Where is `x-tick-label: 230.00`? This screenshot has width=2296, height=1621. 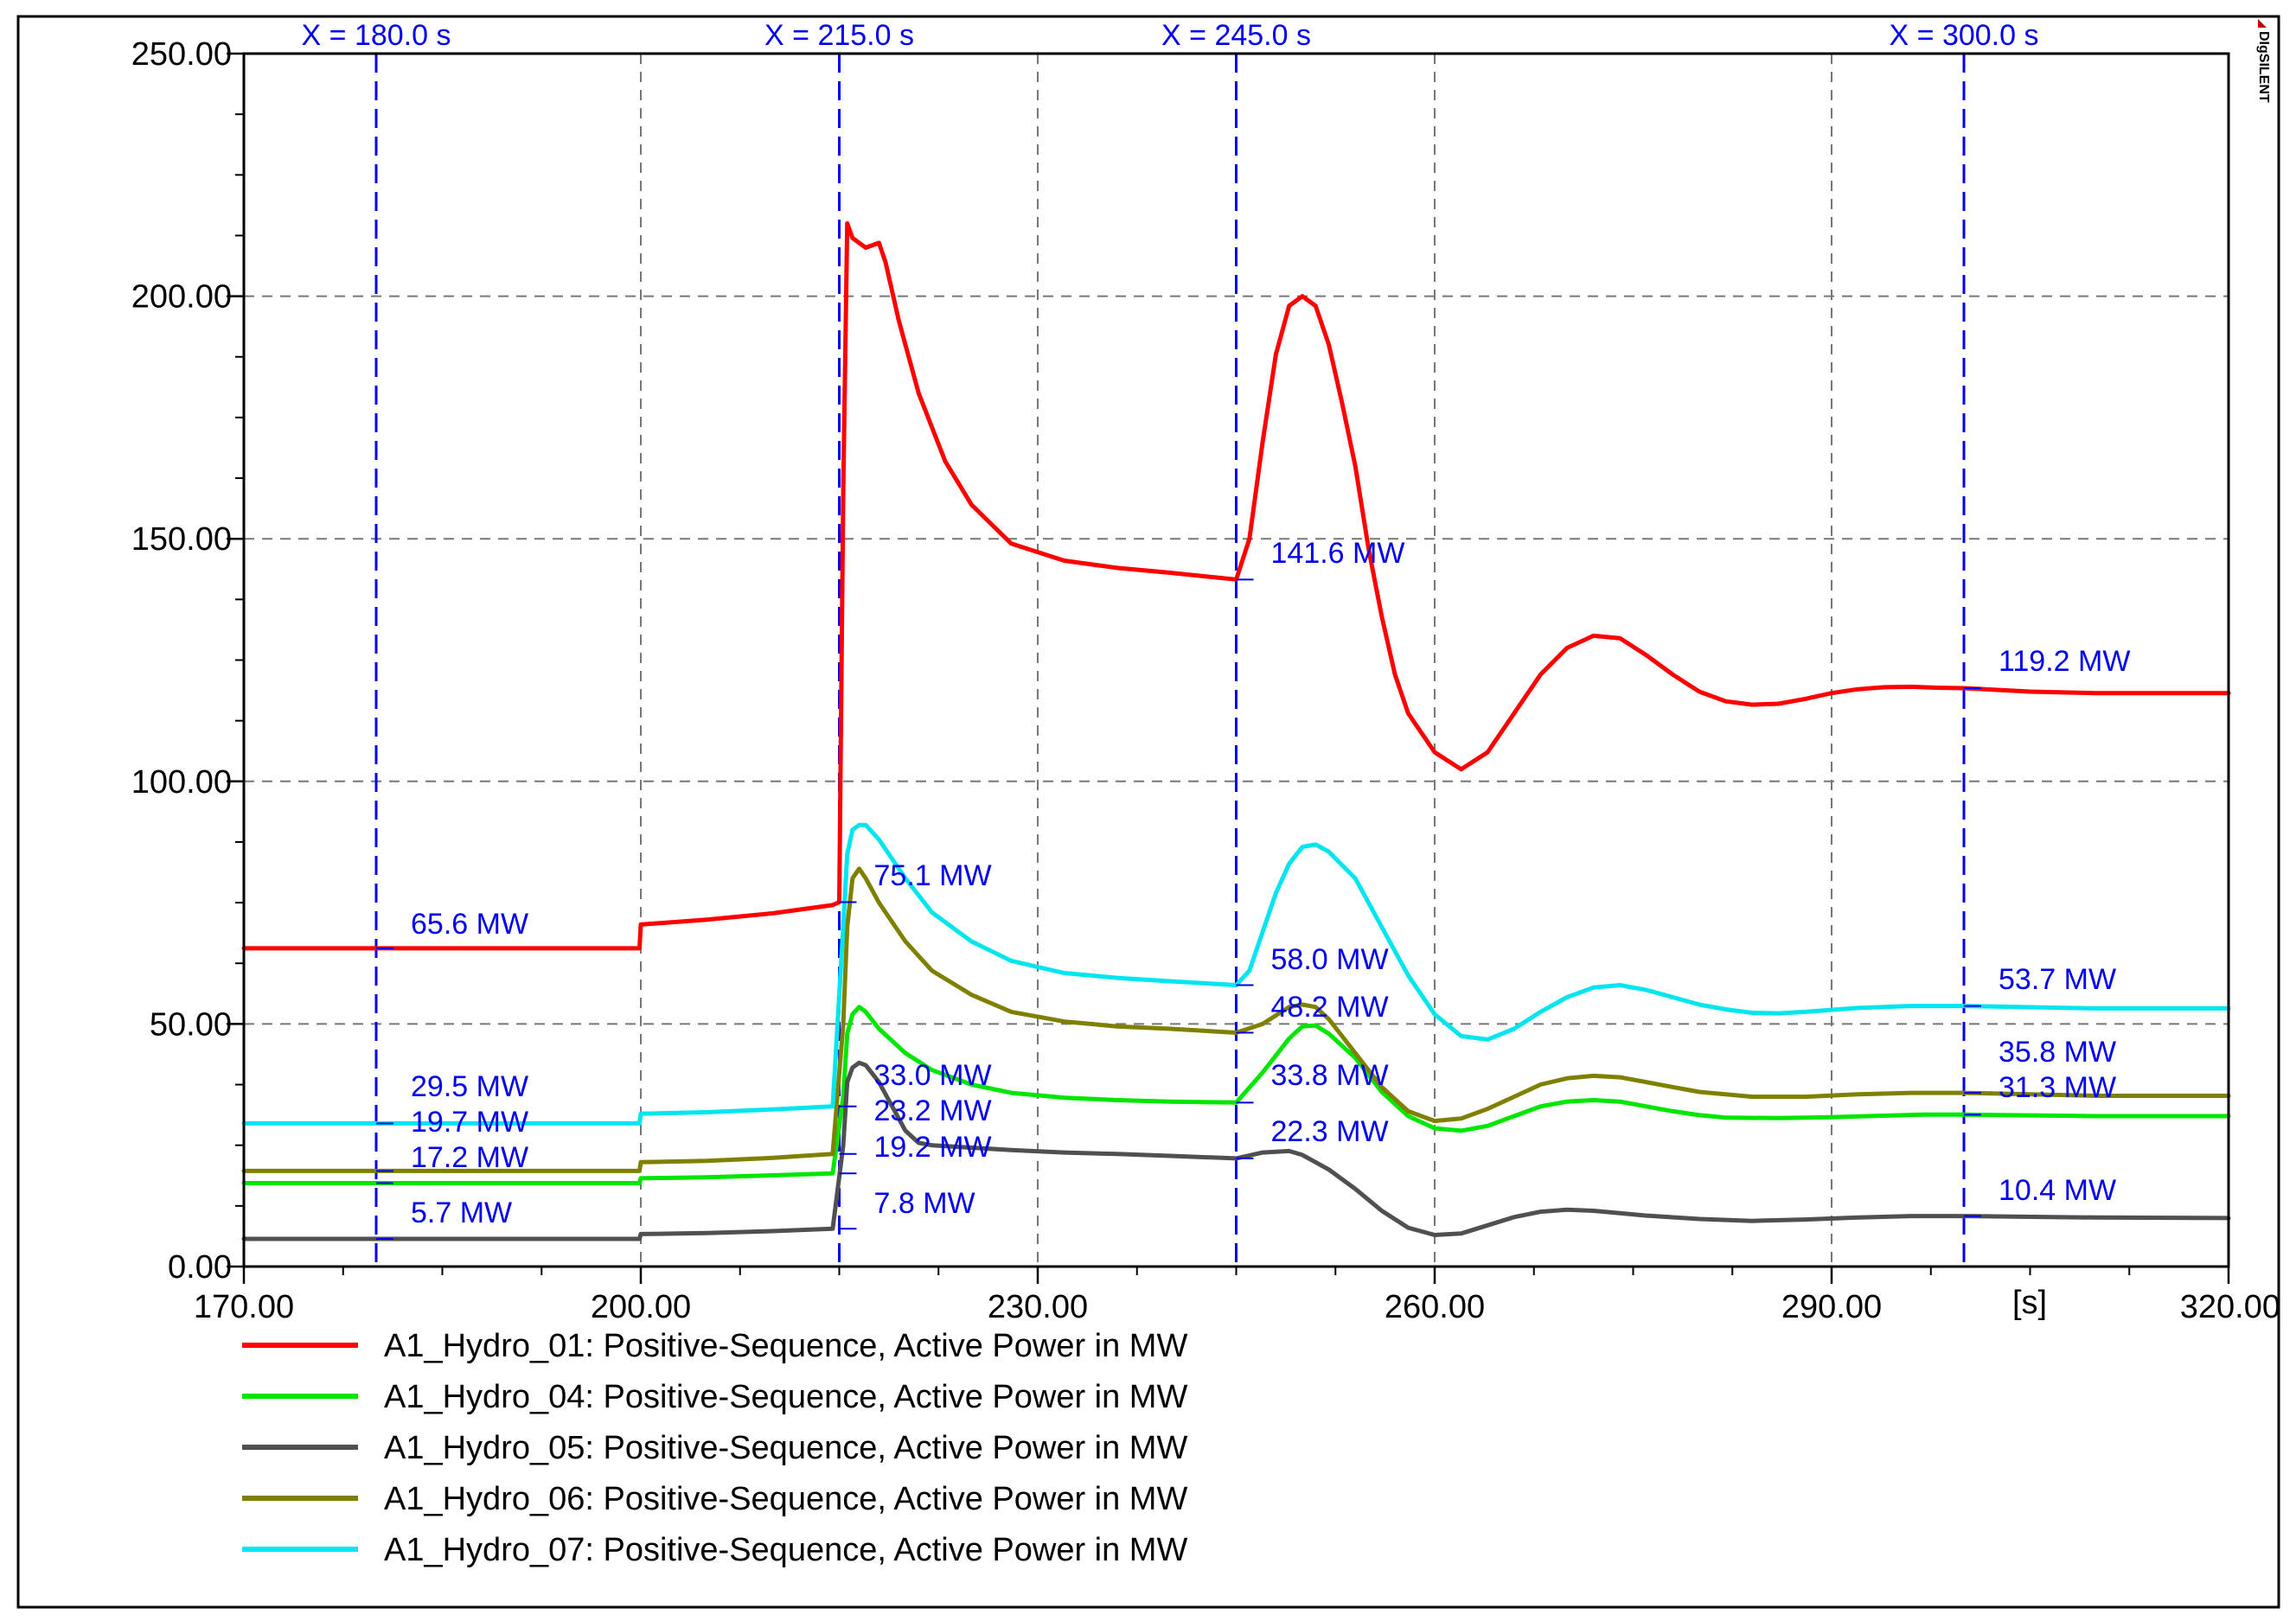 x-tick-label: 230.00 is located at coordinates (1038, 1307).